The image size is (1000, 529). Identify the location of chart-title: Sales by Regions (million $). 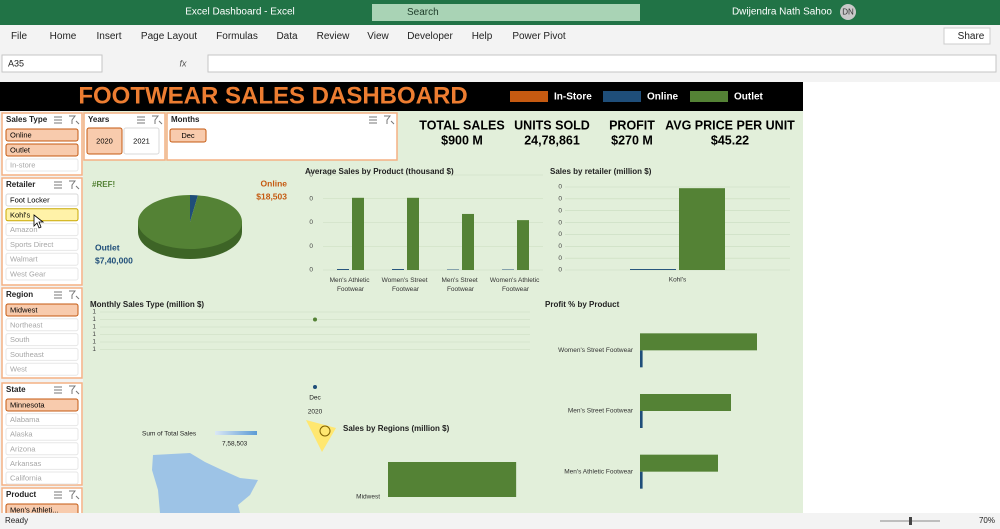
(396, 428).